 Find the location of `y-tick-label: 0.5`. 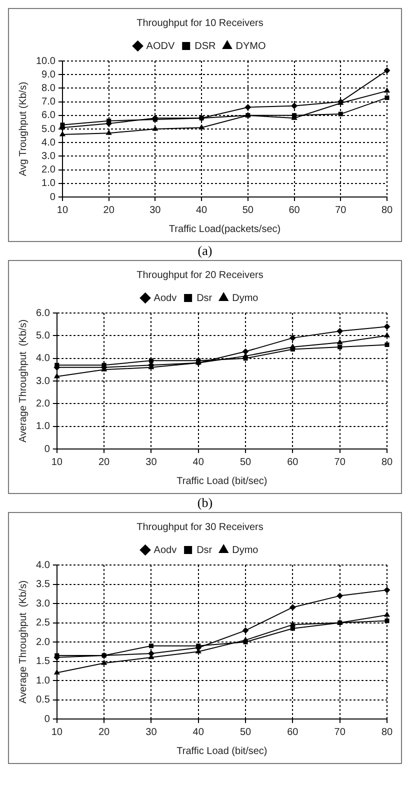

y-tick-label: 0.5 is located at coordinates (43, 700).